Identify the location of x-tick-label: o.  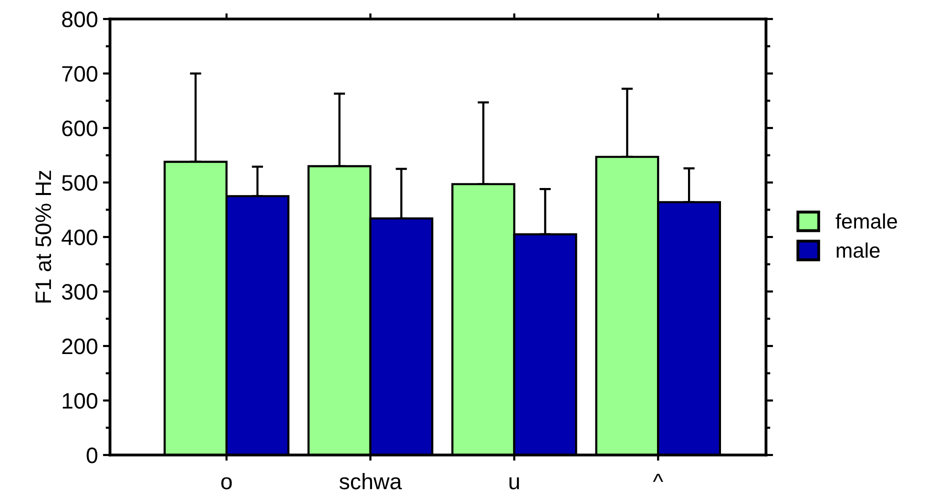
(226, 483).